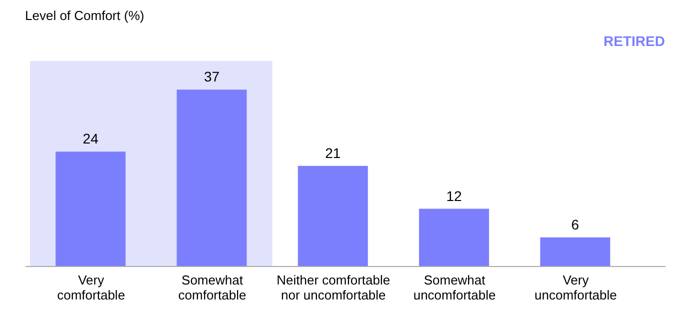 Image resolution: width=689 pixels, height=322 pixels. Describe the element at coordinates (90, 138) in the screenshot. I see `data-label: 24` at that location.